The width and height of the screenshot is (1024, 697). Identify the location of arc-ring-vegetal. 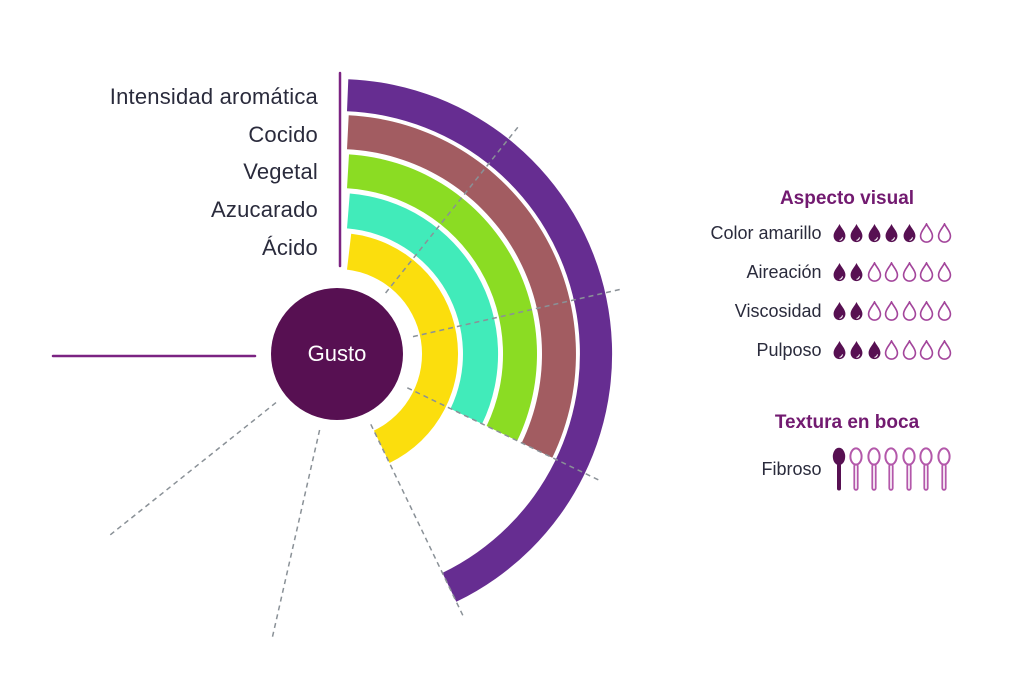
(442, 297).